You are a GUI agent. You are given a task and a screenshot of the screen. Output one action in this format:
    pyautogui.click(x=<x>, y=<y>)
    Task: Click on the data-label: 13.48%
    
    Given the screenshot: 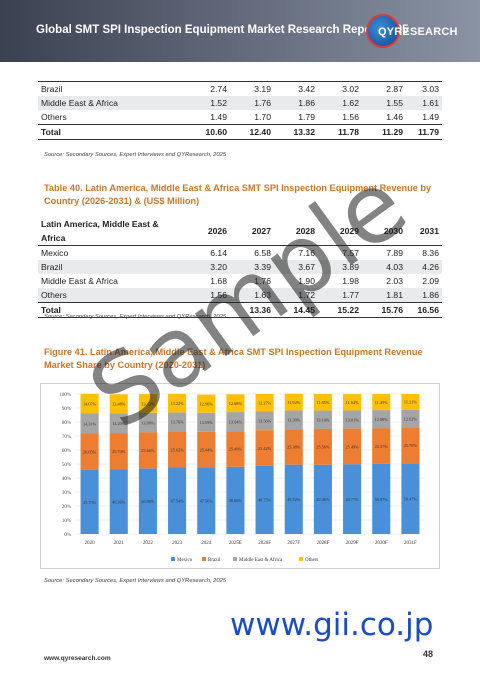 What is the action you would take?
    pyautogui.click(x=119, y=404)
    